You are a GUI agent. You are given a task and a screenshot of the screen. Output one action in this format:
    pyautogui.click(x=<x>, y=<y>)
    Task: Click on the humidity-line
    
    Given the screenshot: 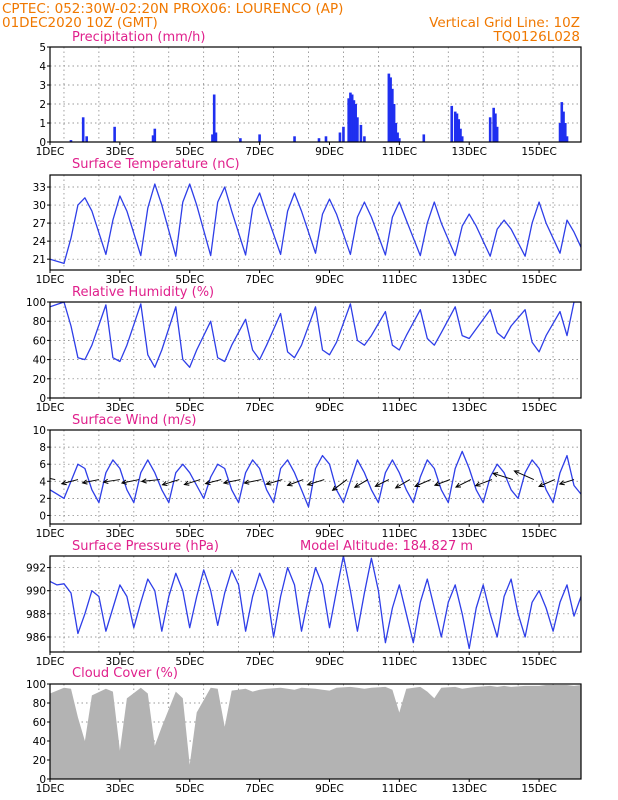 What is the action you would take?
    pyautogui.click(x=315, y=335)
    